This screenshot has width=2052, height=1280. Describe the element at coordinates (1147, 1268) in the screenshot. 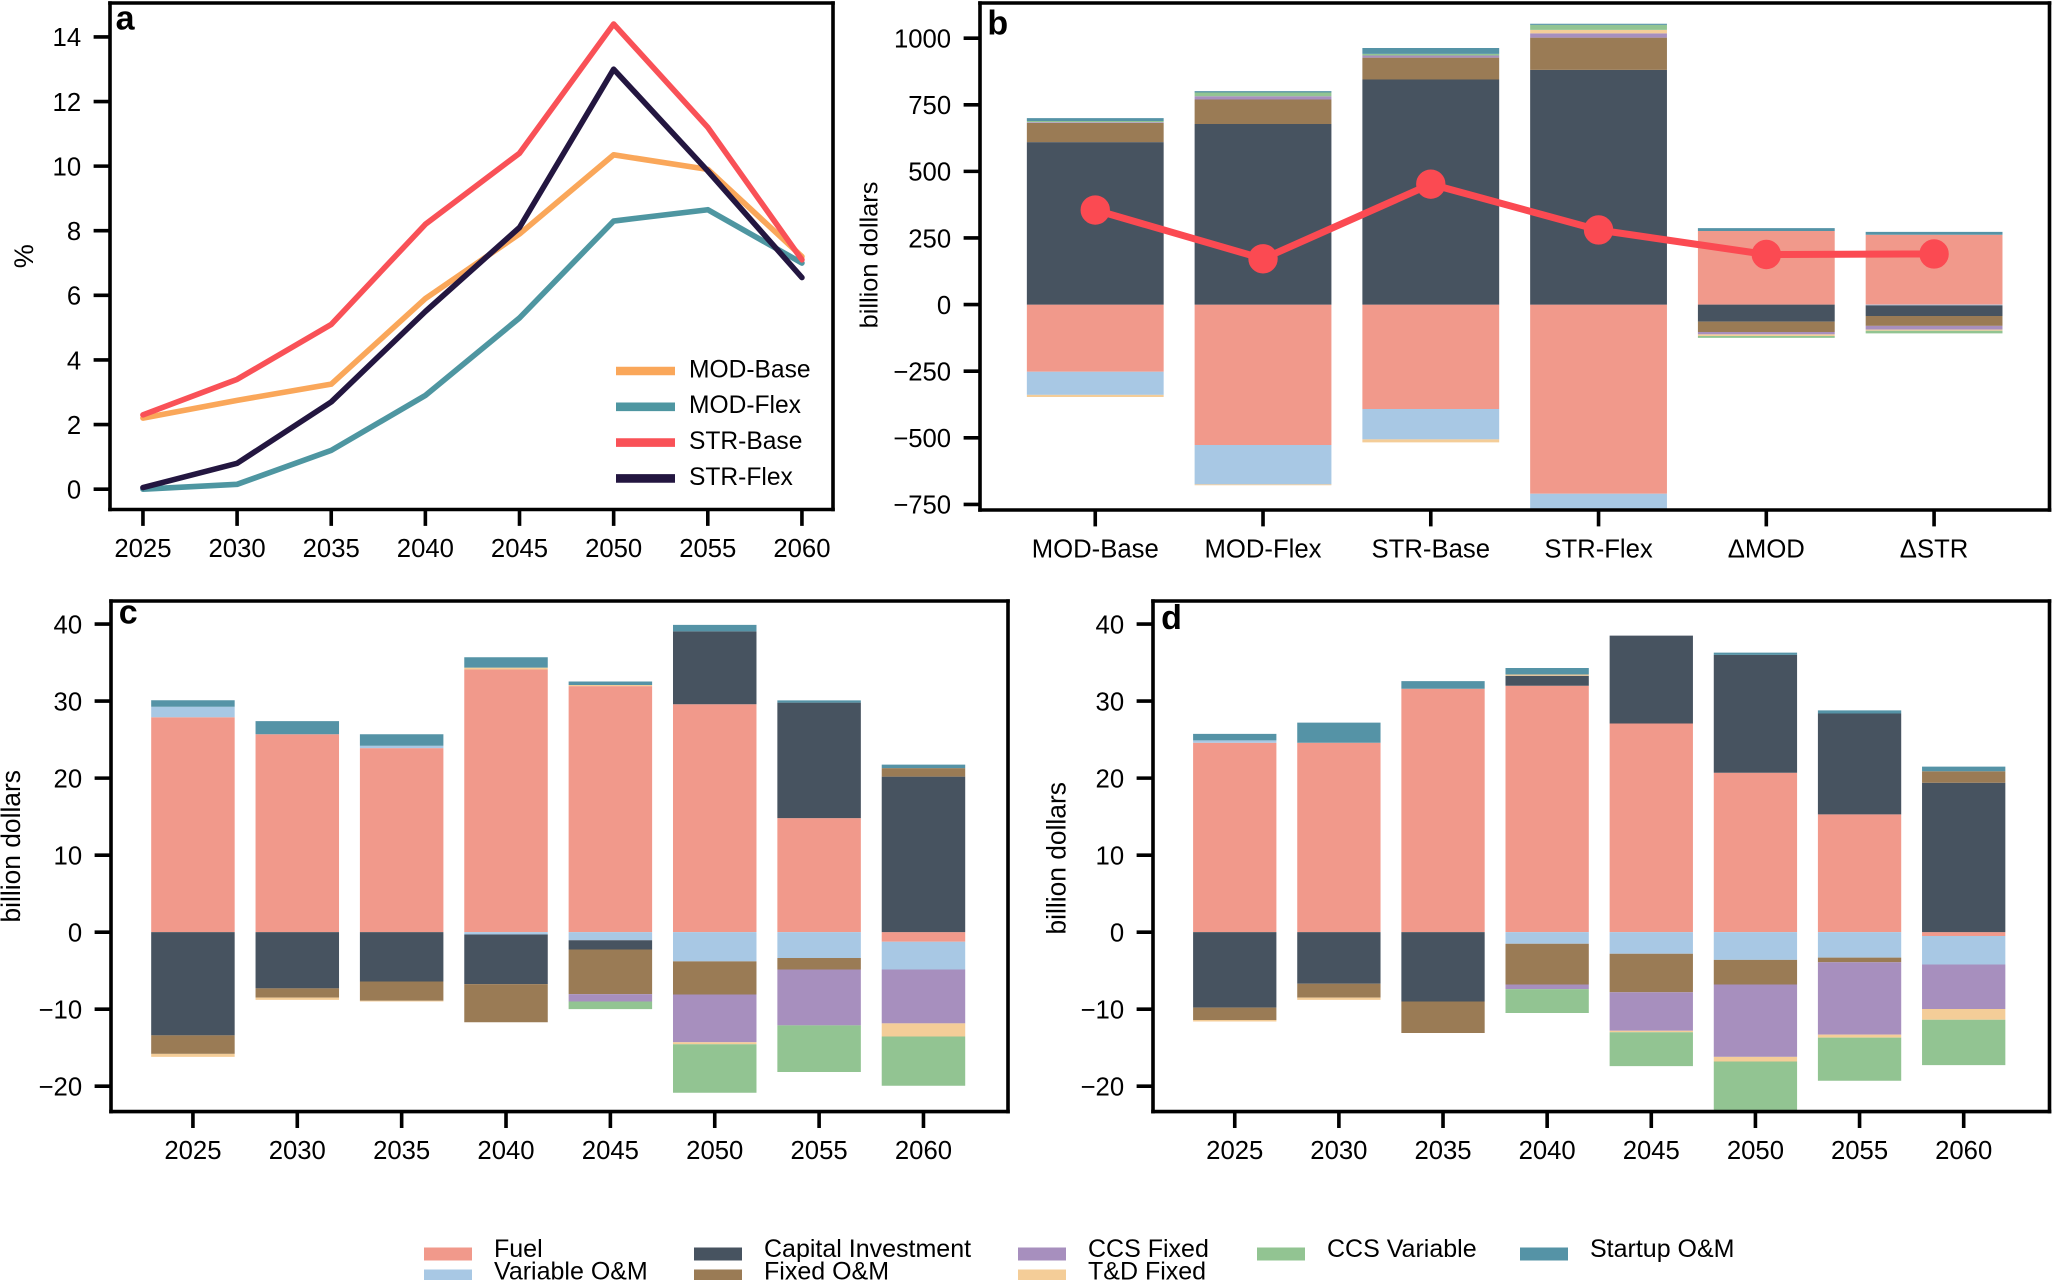

I see `svg-text: T&D Fixed` at that location.